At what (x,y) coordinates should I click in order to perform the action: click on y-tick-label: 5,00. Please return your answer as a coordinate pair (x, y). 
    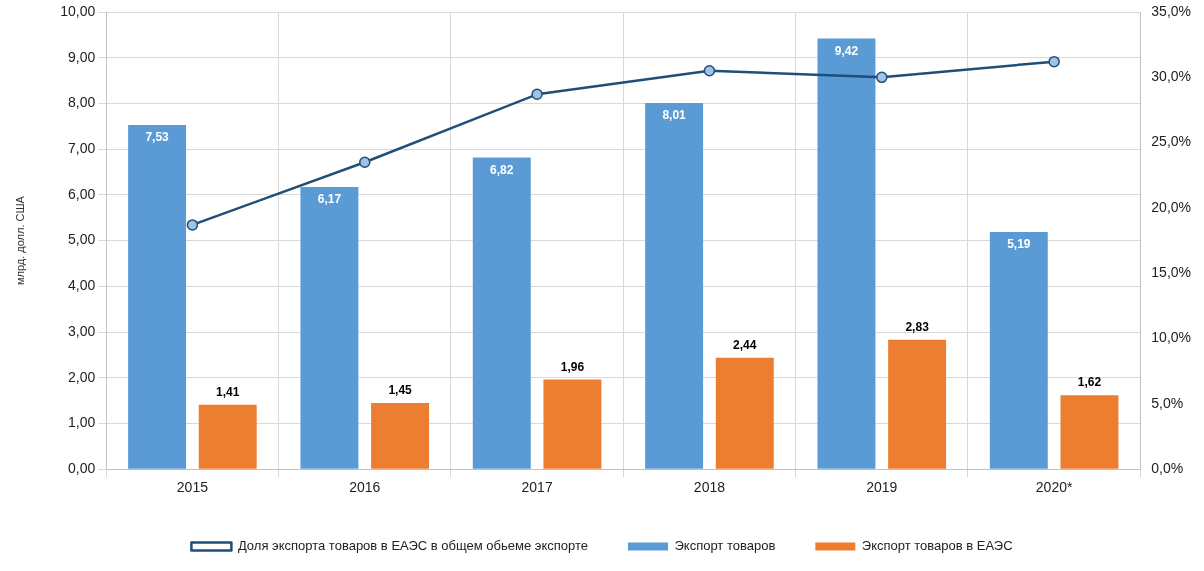
    Looking at the image, I should click on (81, 239).